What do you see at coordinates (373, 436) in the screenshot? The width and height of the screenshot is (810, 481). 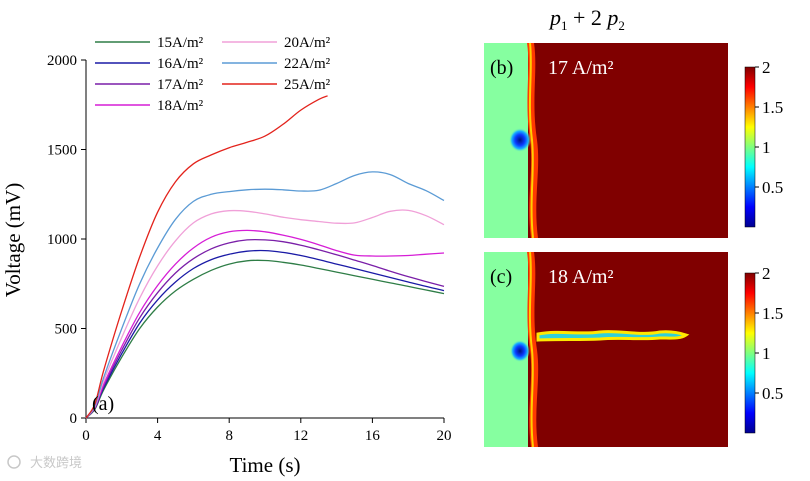 I see `x-tick-label: 16` at bounding box center [373, 436].